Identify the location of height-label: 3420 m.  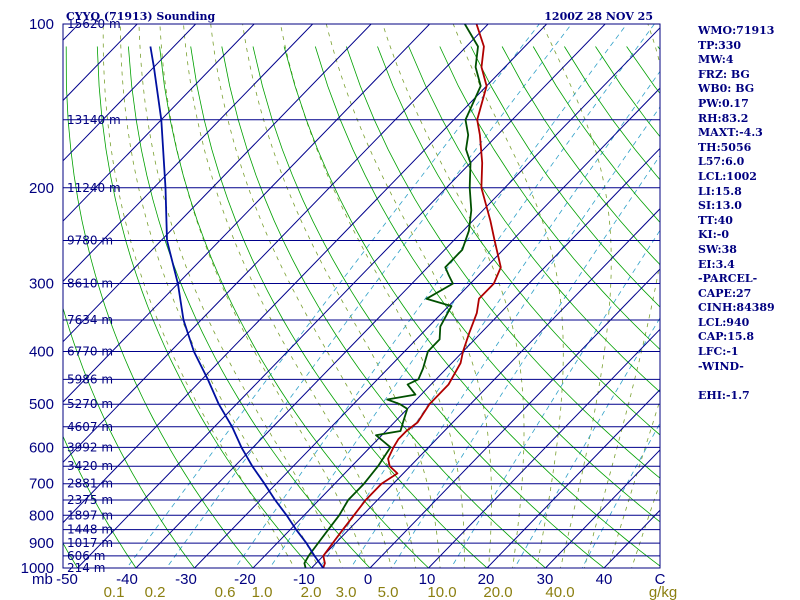
(90, 466).